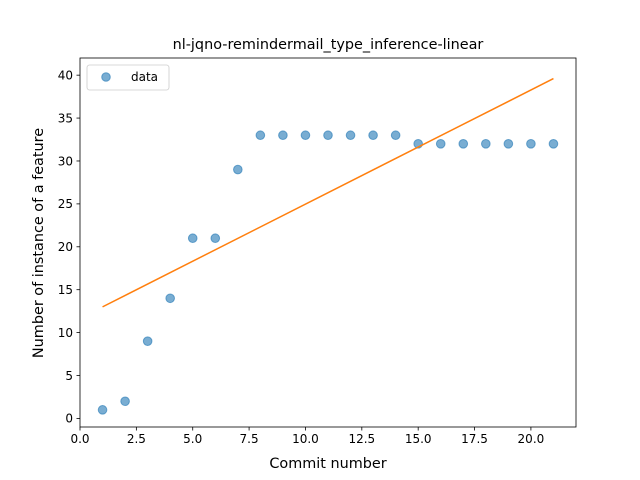 The height and width of the screenshot is (480, 640). What do you see at coordinates (79, 439) in the screenshot?
I see `x-tick-label: 0.0` at bounding box center [79, 439].